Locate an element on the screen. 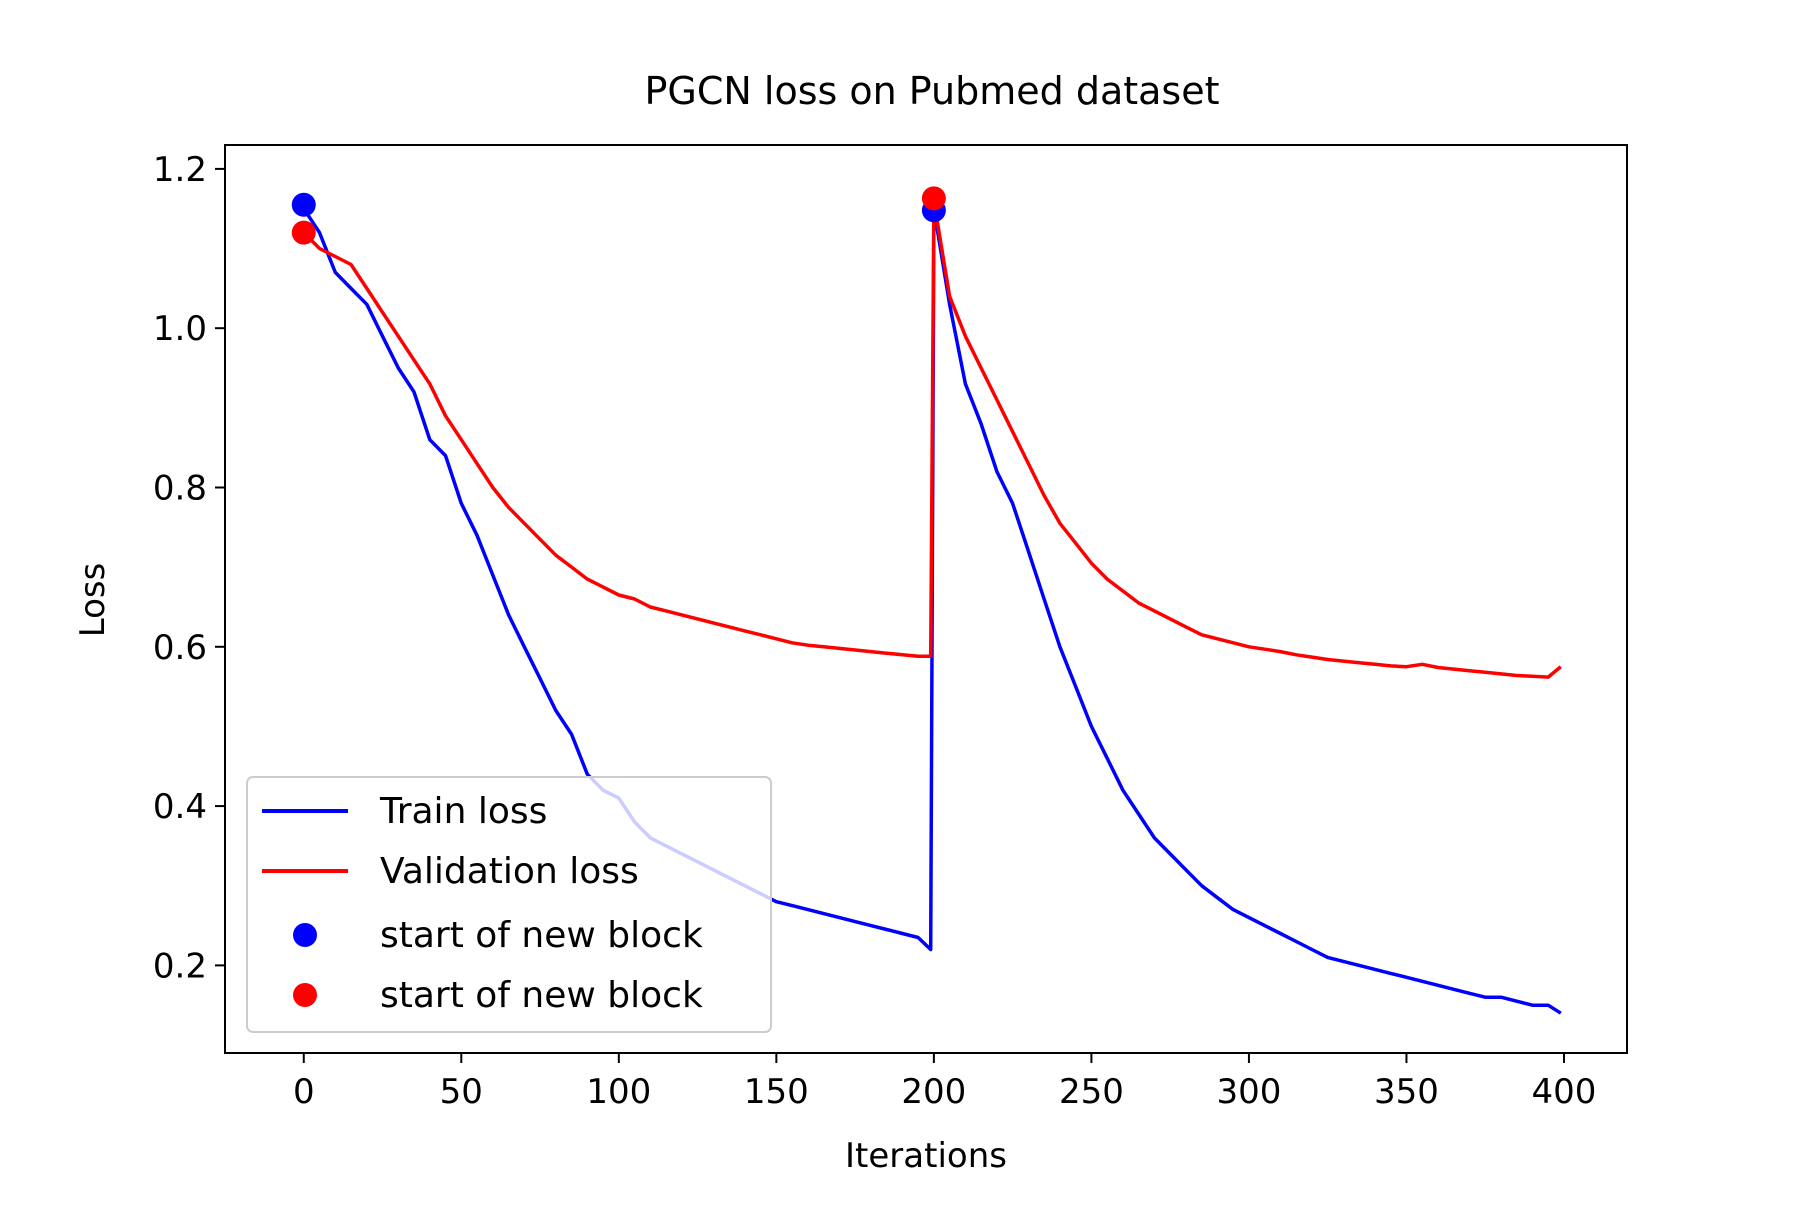  y-tick-label: 0.2 is located at coordinates (180, 966).